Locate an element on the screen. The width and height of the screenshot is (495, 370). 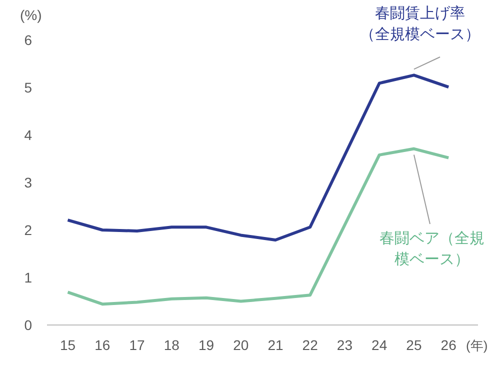
x-tick-label: 18 is located at coordinates (172, 345).